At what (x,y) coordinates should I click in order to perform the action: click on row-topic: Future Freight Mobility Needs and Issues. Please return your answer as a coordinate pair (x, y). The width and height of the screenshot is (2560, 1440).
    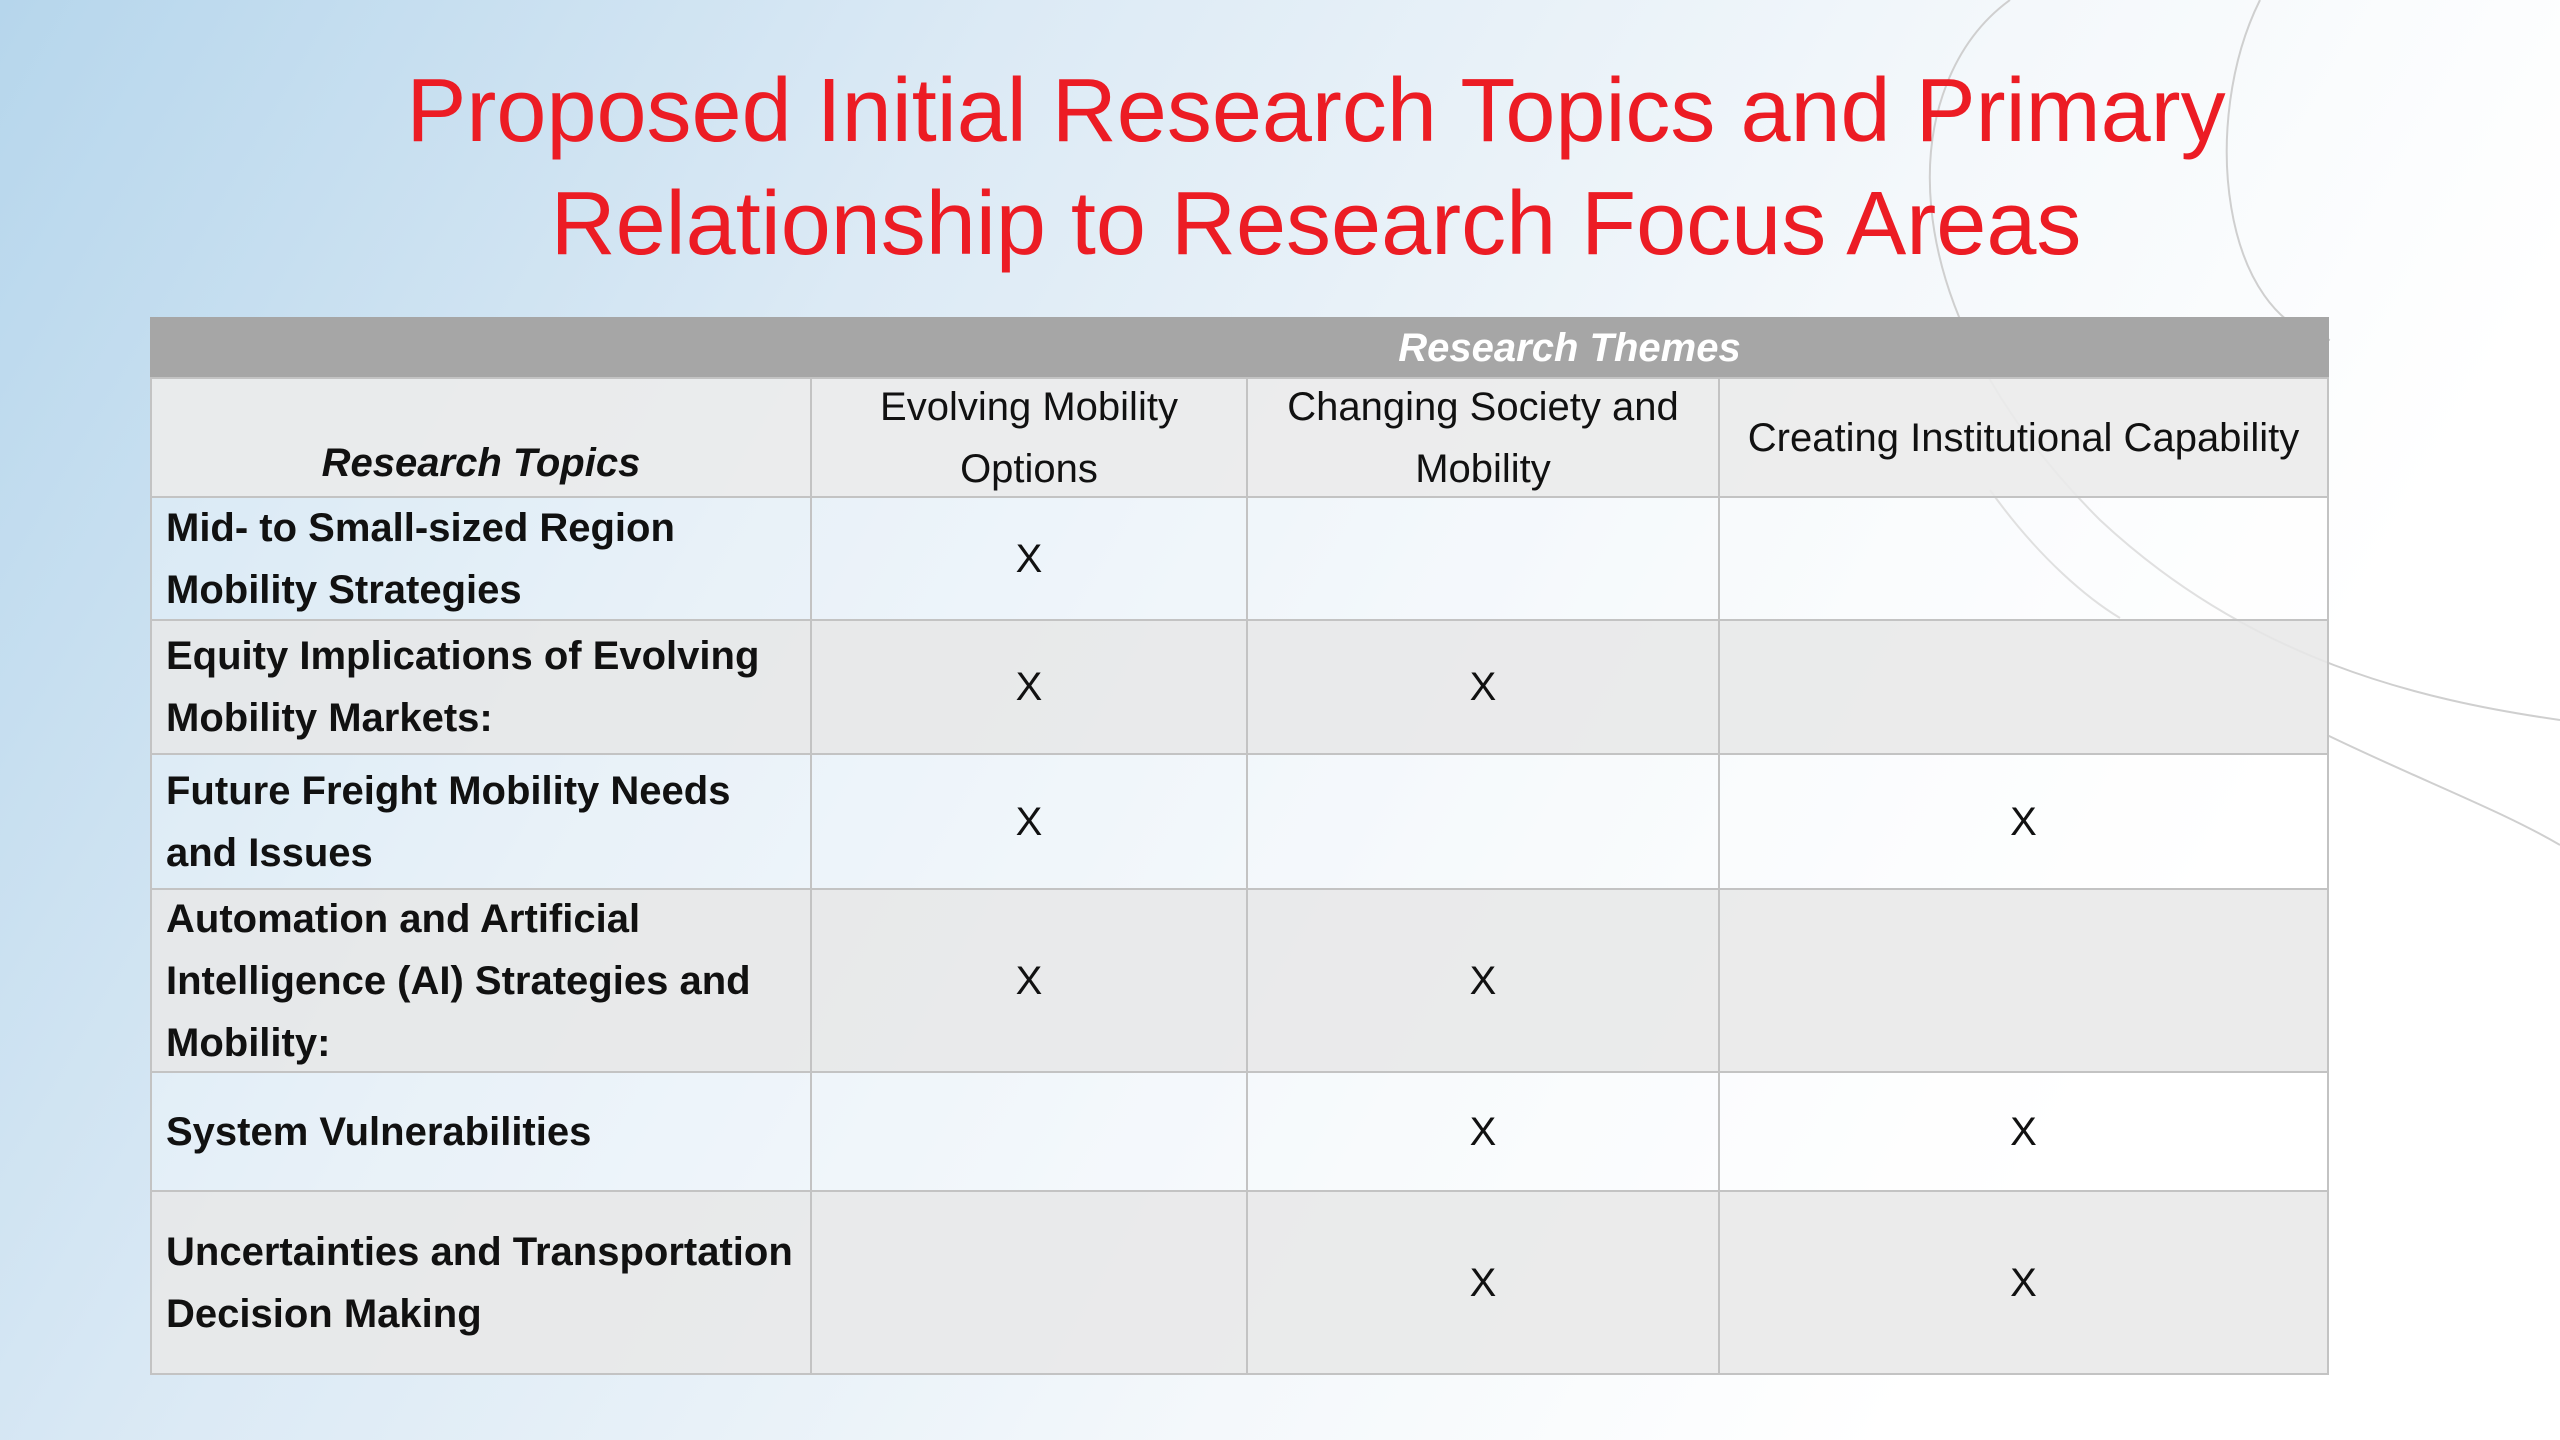
    Looking at the image, I should click on (481, 821).